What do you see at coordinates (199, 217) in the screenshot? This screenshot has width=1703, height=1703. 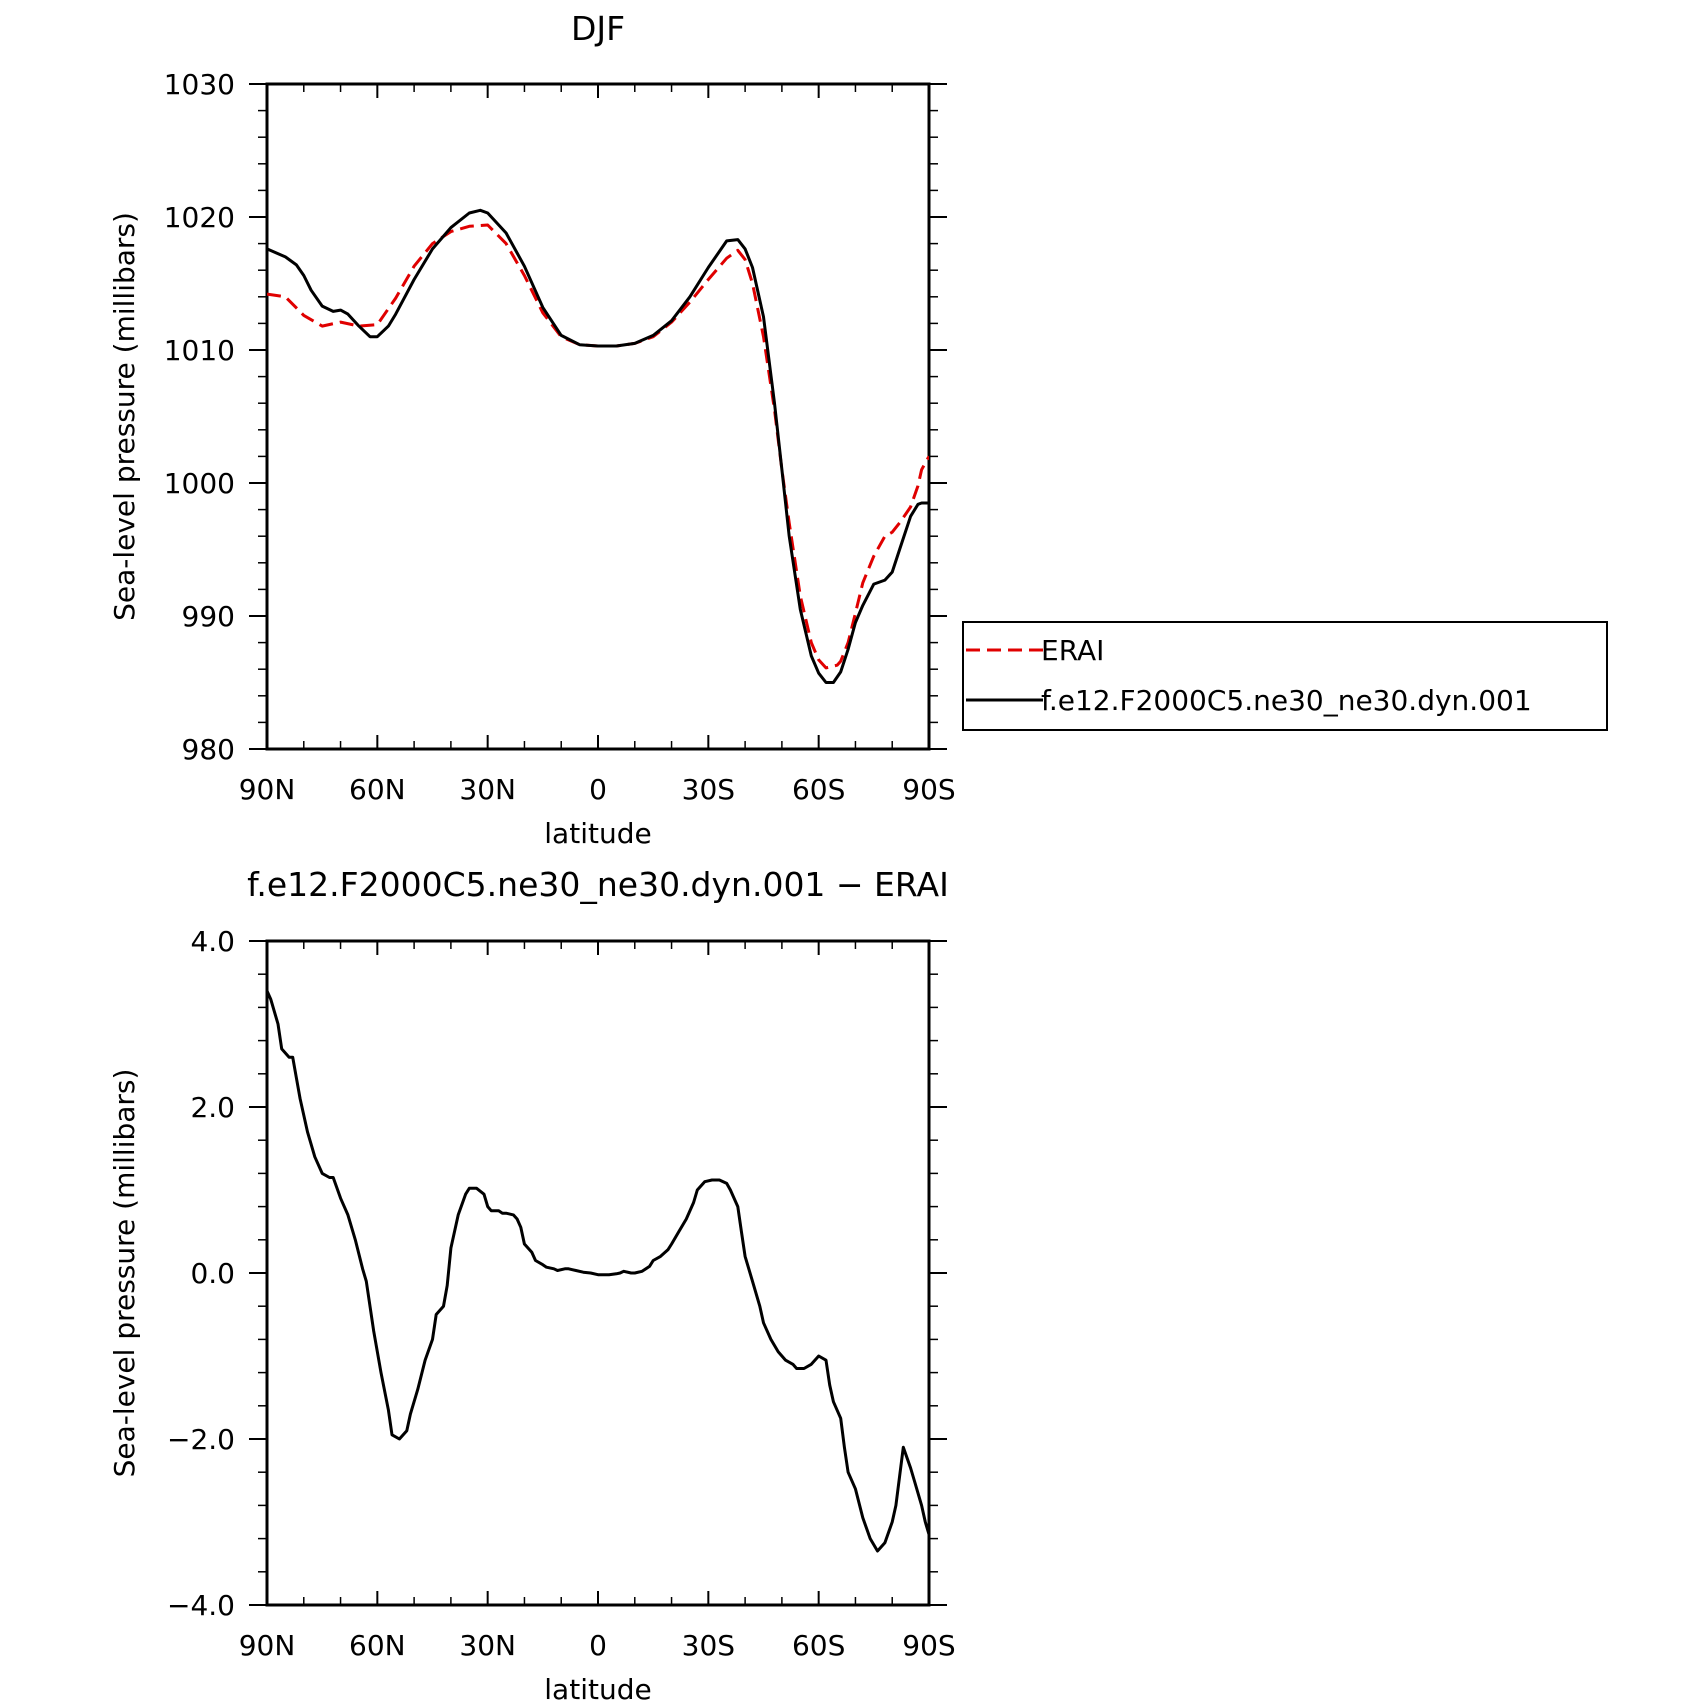 I see `y-tick-label: 1020` at bounding box center [199, 217].